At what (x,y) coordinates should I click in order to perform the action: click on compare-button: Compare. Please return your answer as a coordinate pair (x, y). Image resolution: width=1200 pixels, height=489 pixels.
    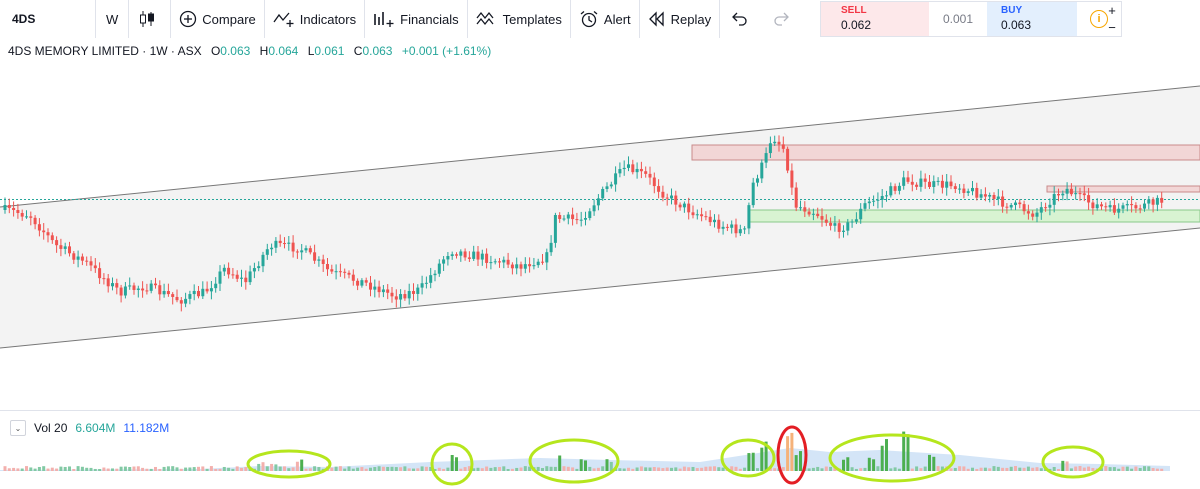
    Looking at the image, I should click on (218, 19).